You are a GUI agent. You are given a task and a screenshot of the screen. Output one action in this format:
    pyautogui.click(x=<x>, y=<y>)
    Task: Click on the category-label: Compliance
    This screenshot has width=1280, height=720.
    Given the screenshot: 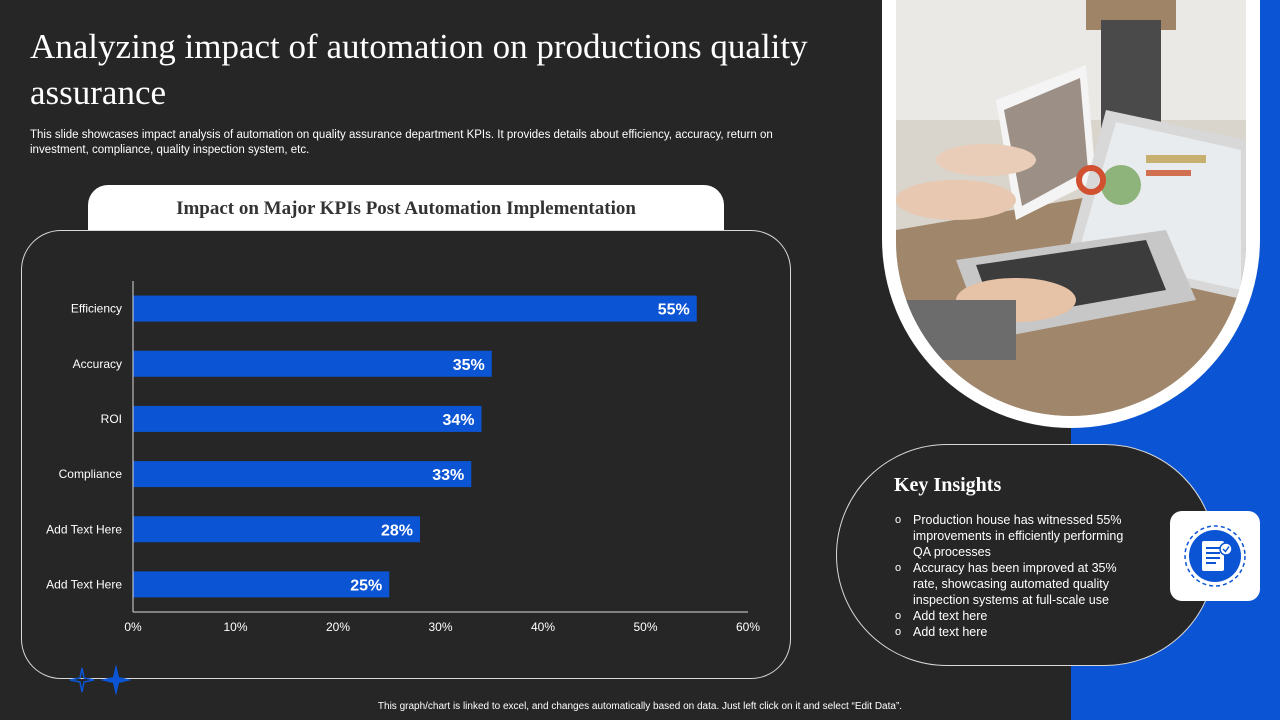 What is the action you would take?
    pyautogui.click(x=91, y=474)
    